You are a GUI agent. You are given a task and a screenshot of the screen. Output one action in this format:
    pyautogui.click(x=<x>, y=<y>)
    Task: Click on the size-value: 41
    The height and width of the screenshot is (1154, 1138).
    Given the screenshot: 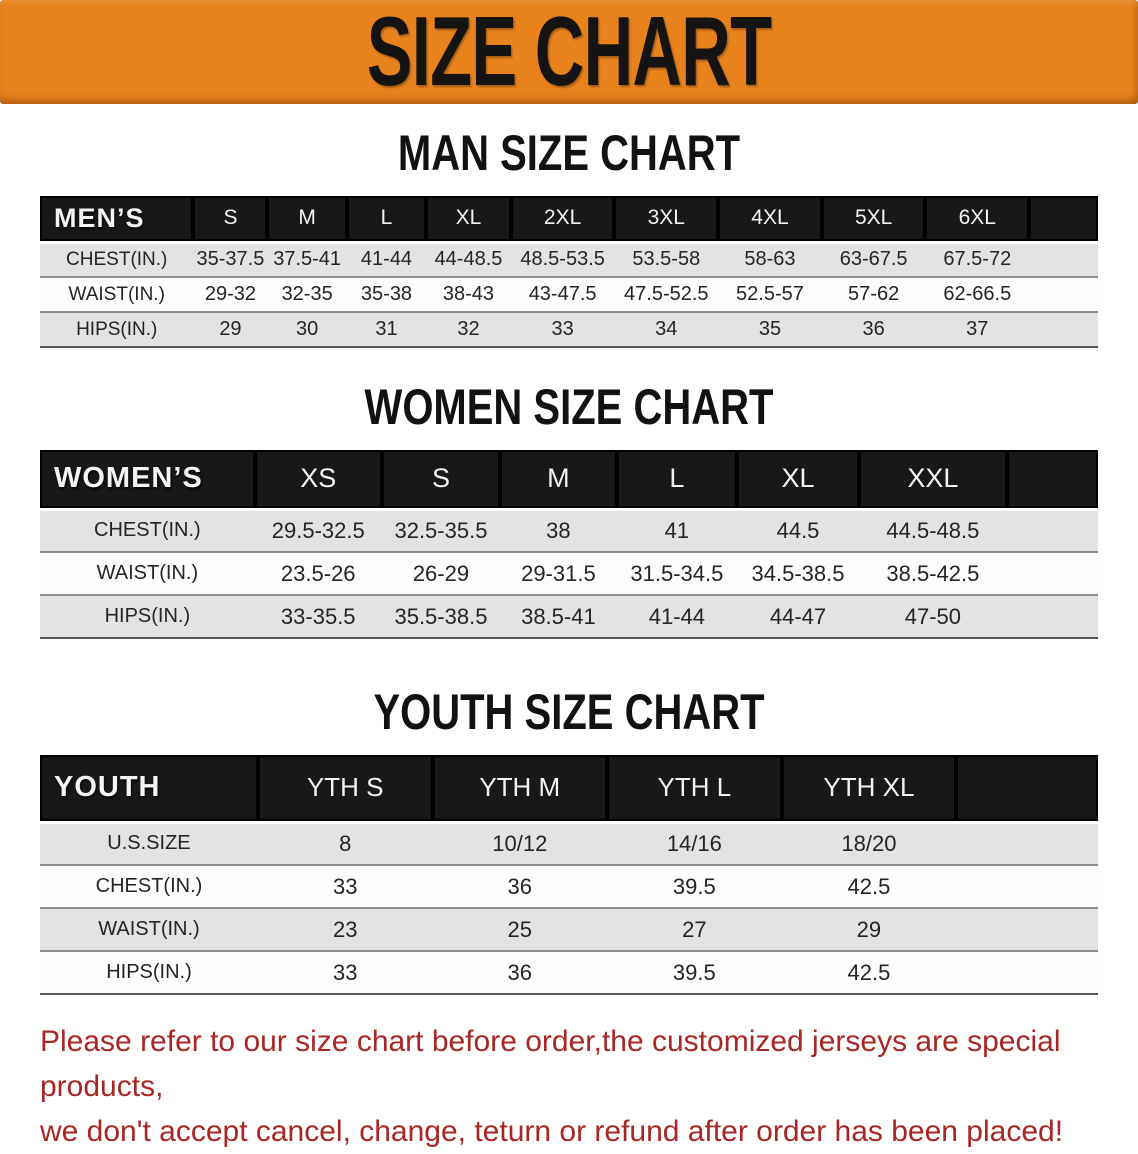 What is the action you would take?
    pyautogui.click(x=677, y=530)
    